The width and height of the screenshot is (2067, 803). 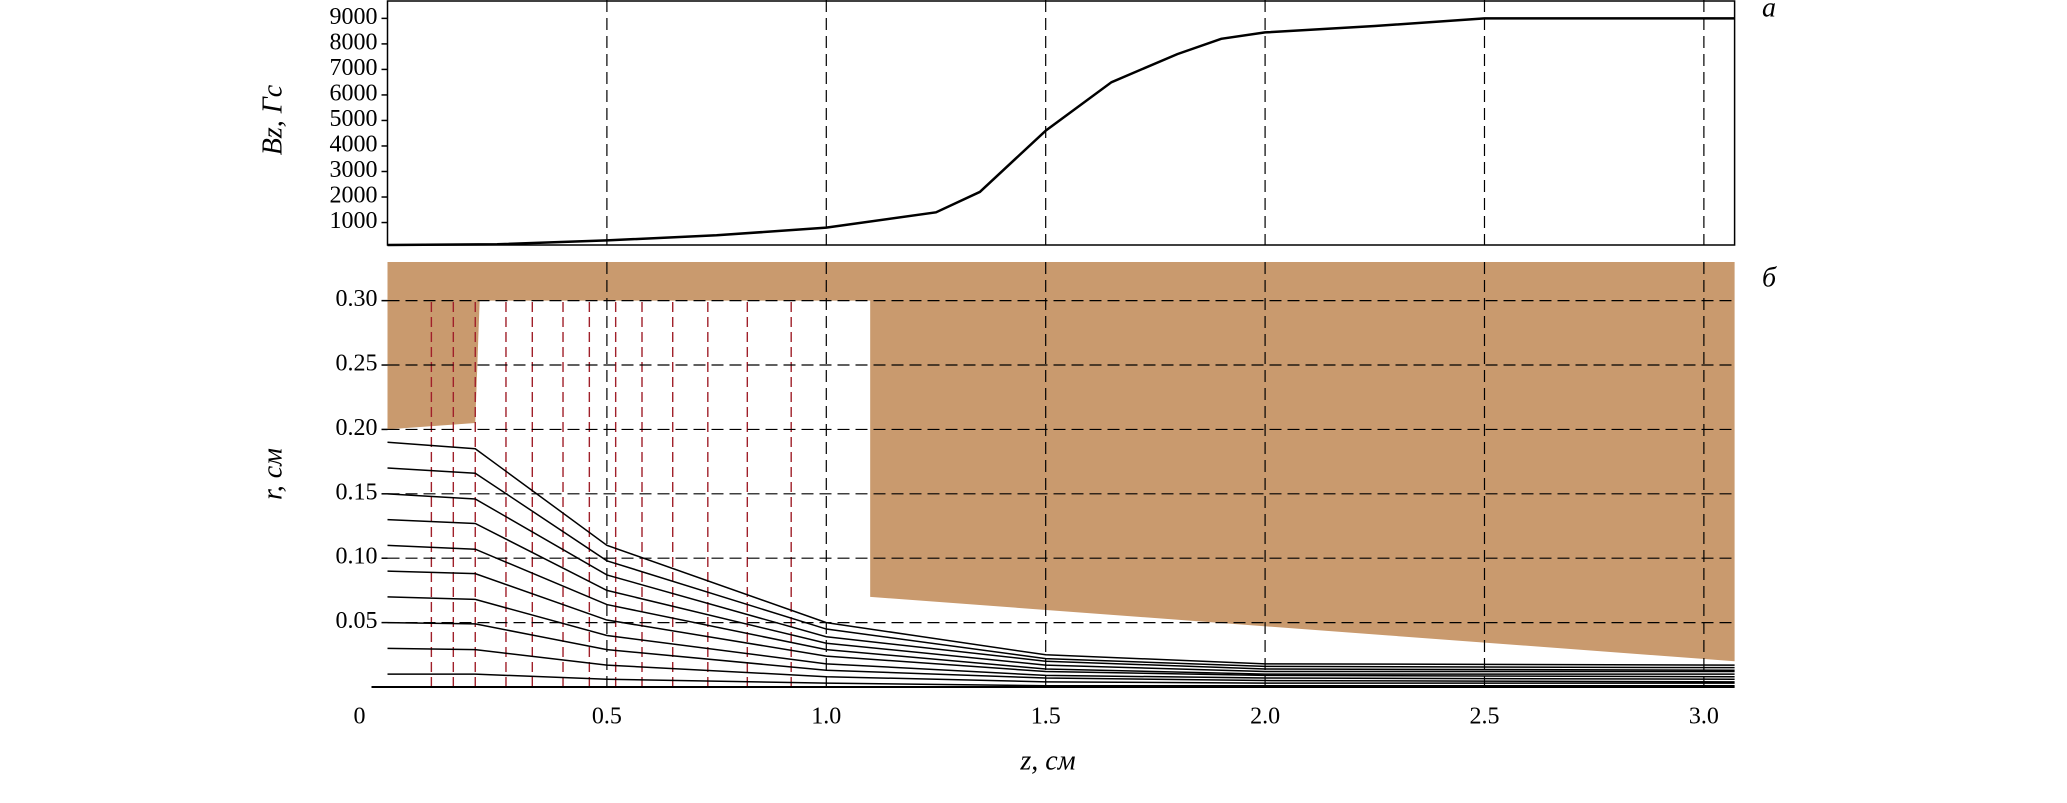 I want to click on y-tick-label: 4000, so click(x=354, y=144).